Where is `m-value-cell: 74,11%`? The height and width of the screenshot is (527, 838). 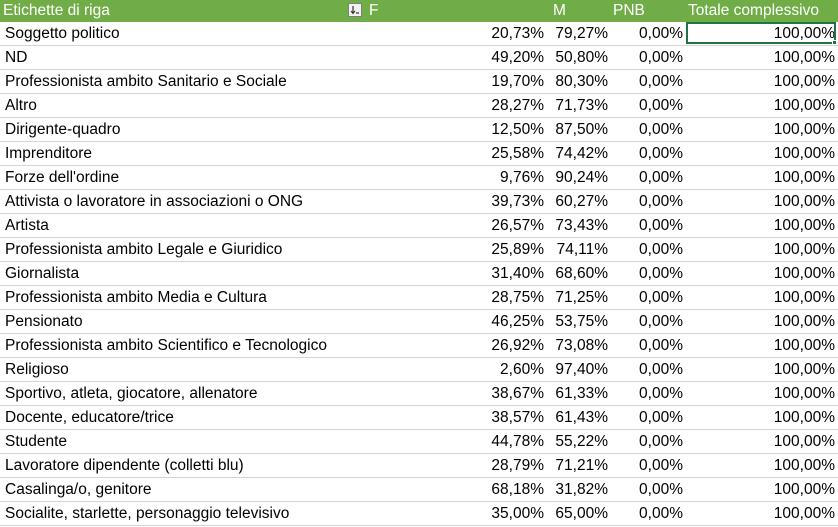 m-value-cell: 74,11% is located at coordinates (582, 249).